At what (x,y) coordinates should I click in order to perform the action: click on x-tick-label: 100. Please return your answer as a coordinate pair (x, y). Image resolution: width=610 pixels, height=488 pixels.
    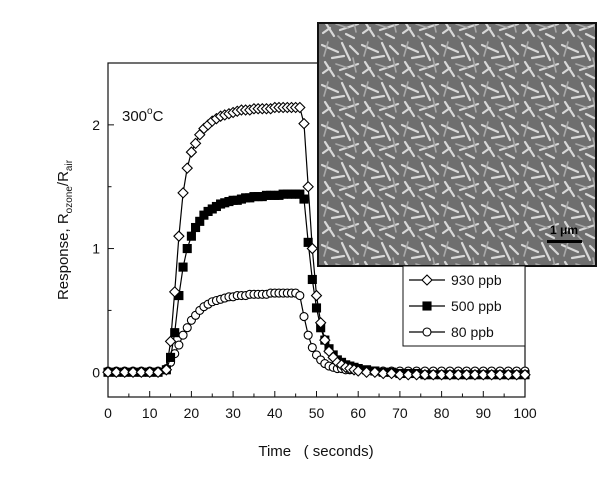
    Looking at the image, I should click on (525, 413).